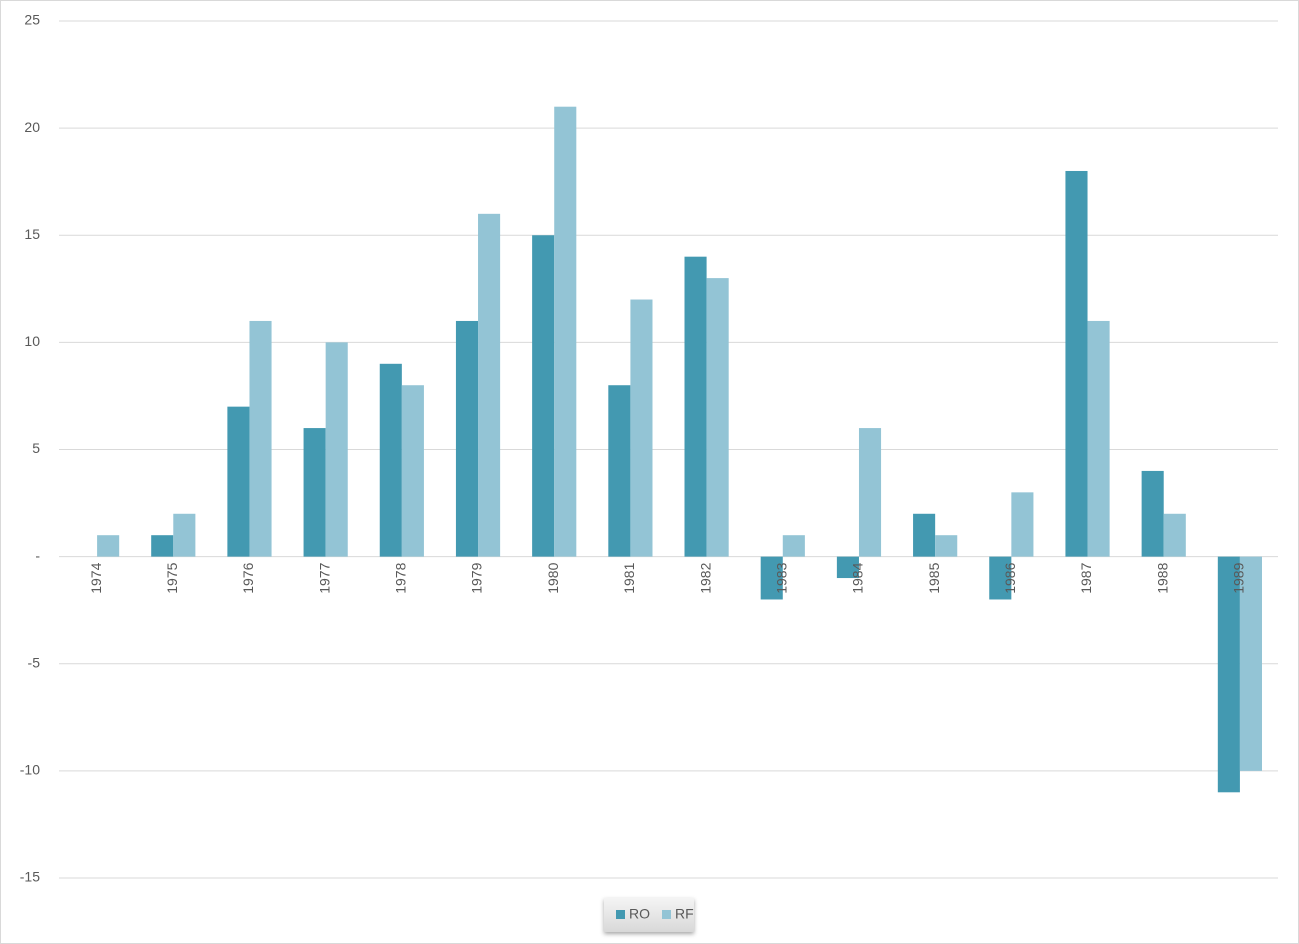 The image size is (1299, 944). What do you see at coordinates (37, 555) in the screenshot?
I see `y-tick-label: -` at bounding box center [37, 555].